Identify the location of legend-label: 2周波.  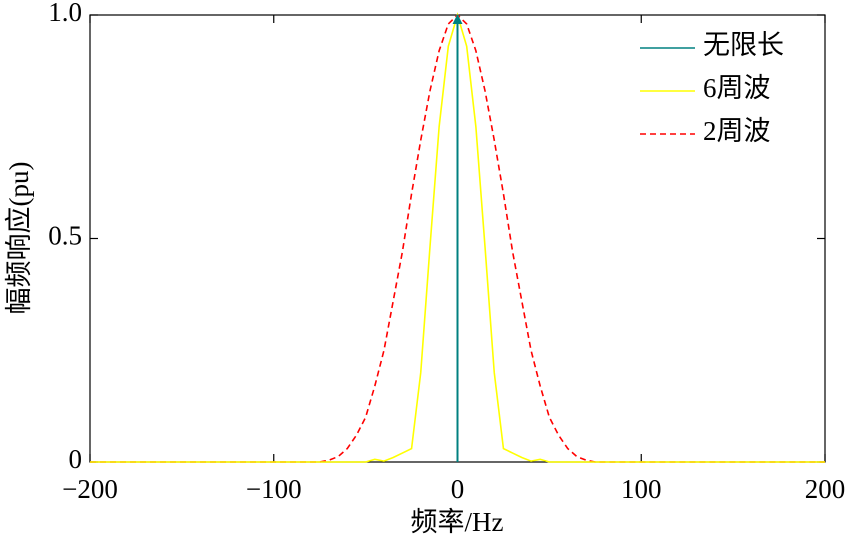
(737, 131).